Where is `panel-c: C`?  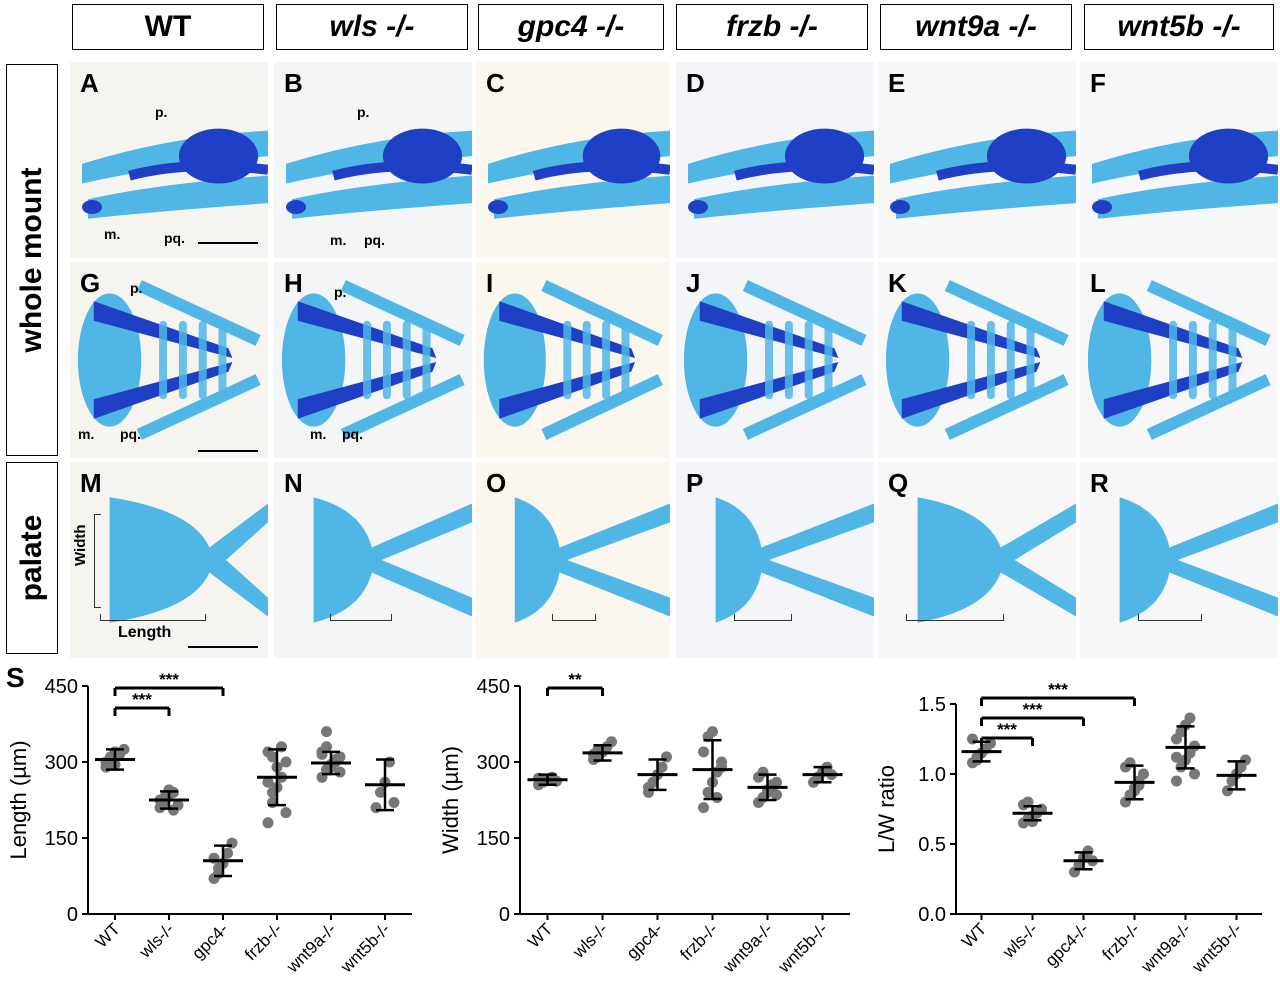 panel-c: C is located at coordinates (573, 160).